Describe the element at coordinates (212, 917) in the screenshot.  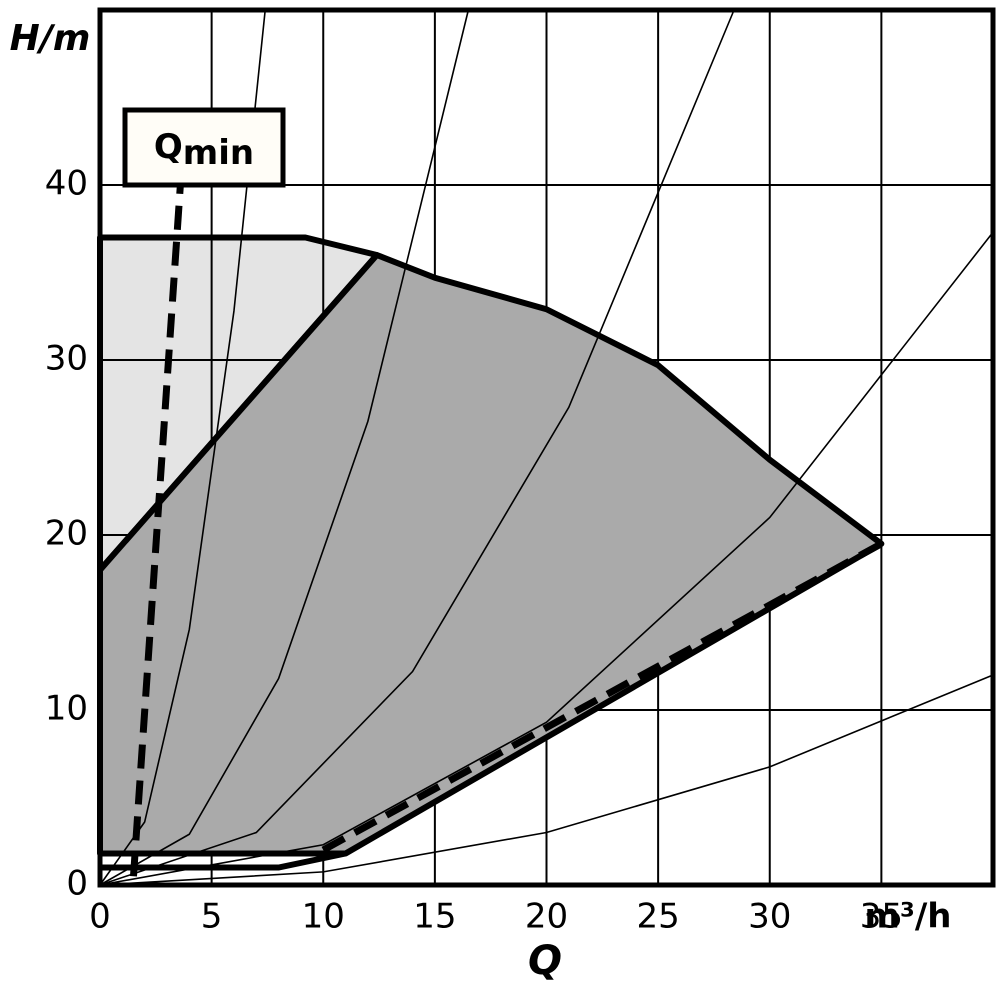
I see `x-tick-label: 5` at that location.